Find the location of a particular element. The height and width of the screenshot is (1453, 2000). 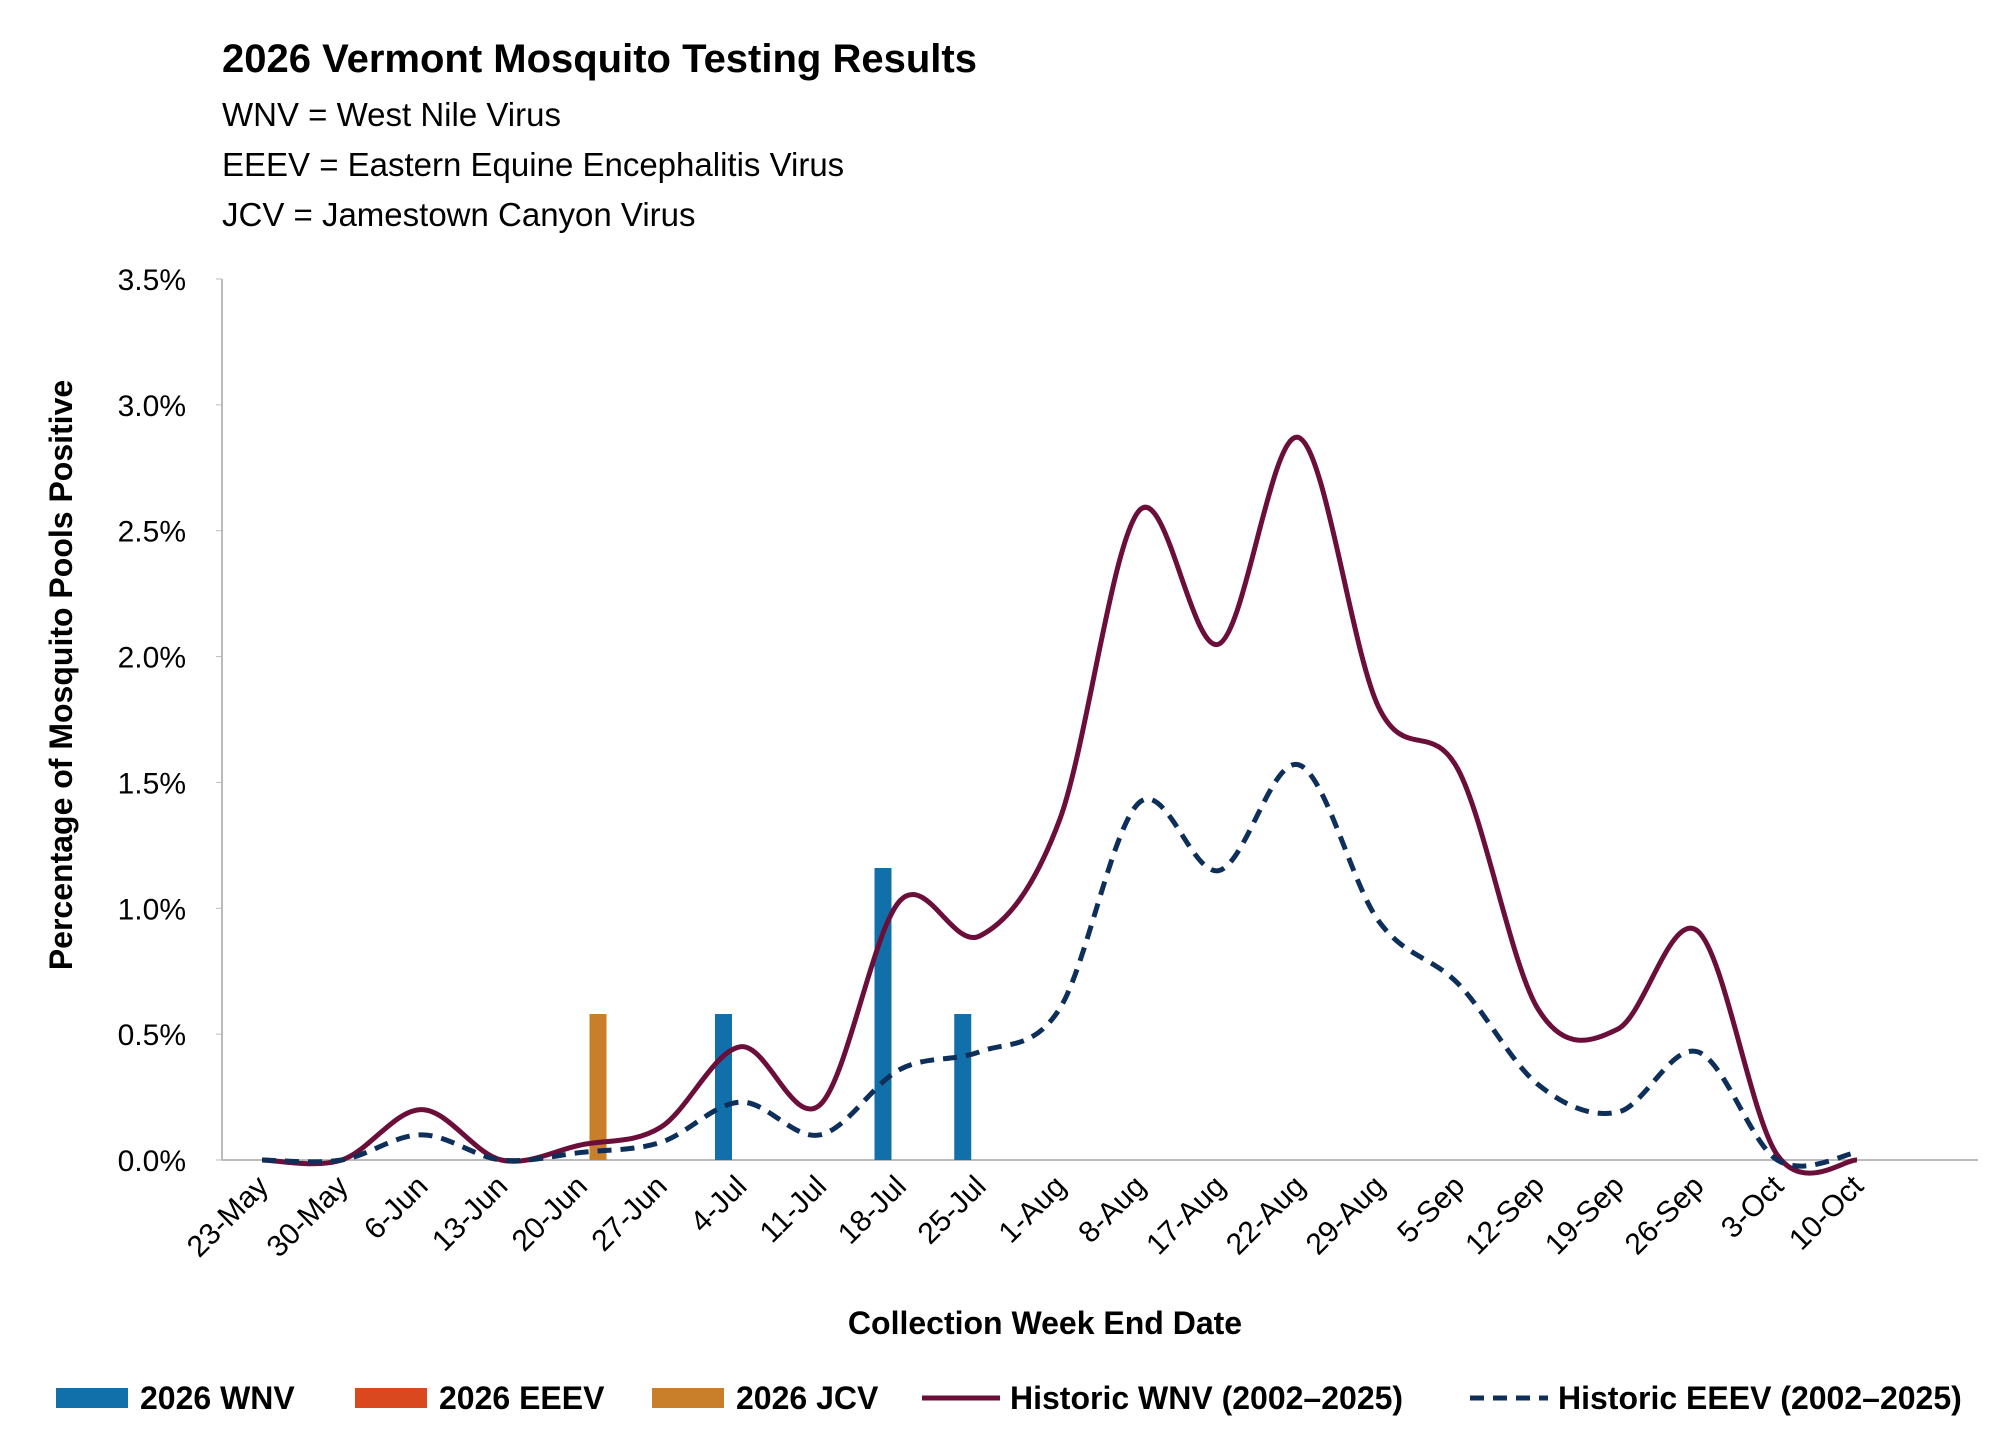

subtitle: JCV = Jamestown Canyon Virus is located at coordinates (459, 214).